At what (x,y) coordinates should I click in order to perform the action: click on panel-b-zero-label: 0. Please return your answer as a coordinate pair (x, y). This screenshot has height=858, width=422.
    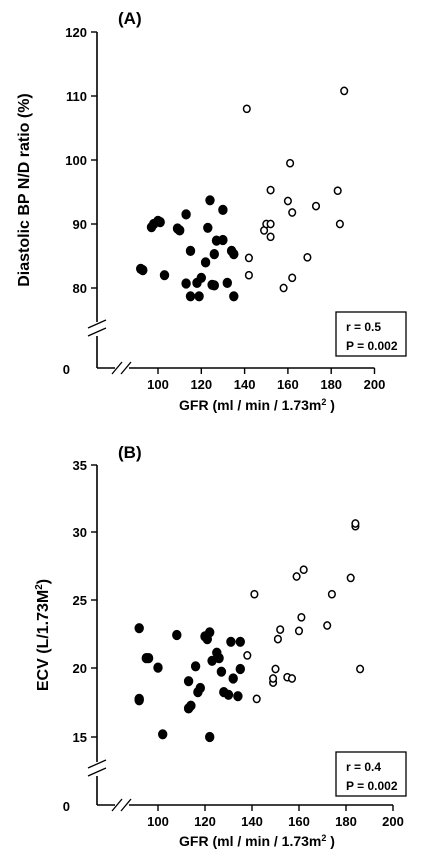
    Looking at the image, I should click on (66, 806).